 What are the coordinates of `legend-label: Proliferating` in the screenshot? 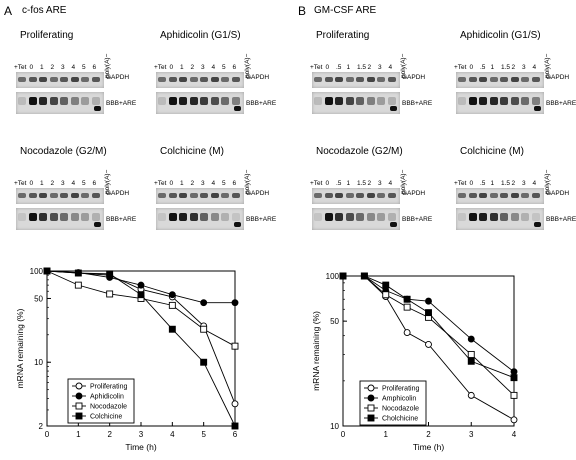 It's located at (108, 387).